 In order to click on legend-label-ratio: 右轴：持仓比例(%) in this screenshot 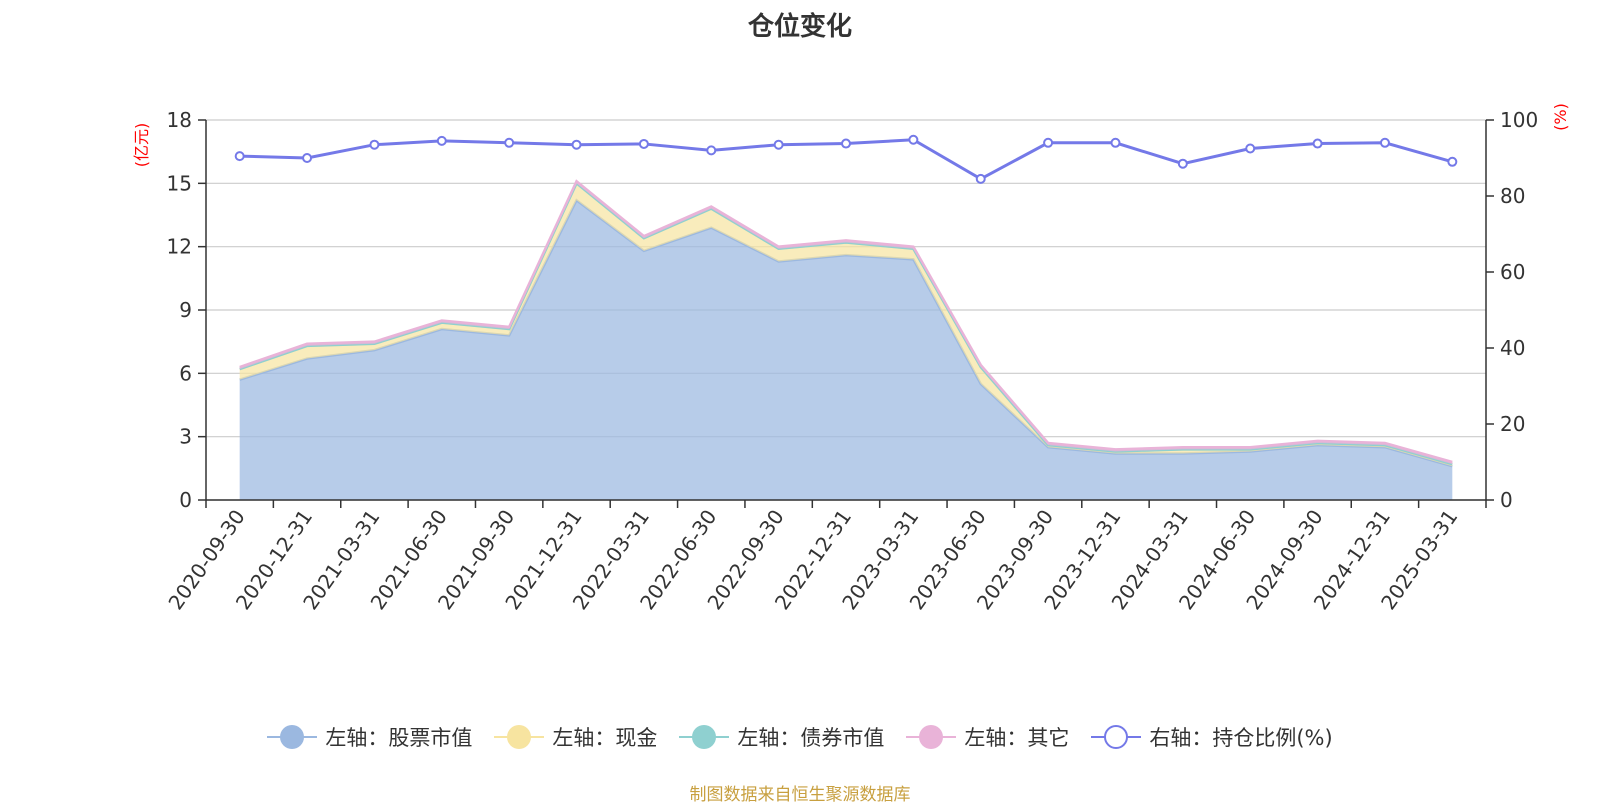, I will do `click(1241, 738)`.